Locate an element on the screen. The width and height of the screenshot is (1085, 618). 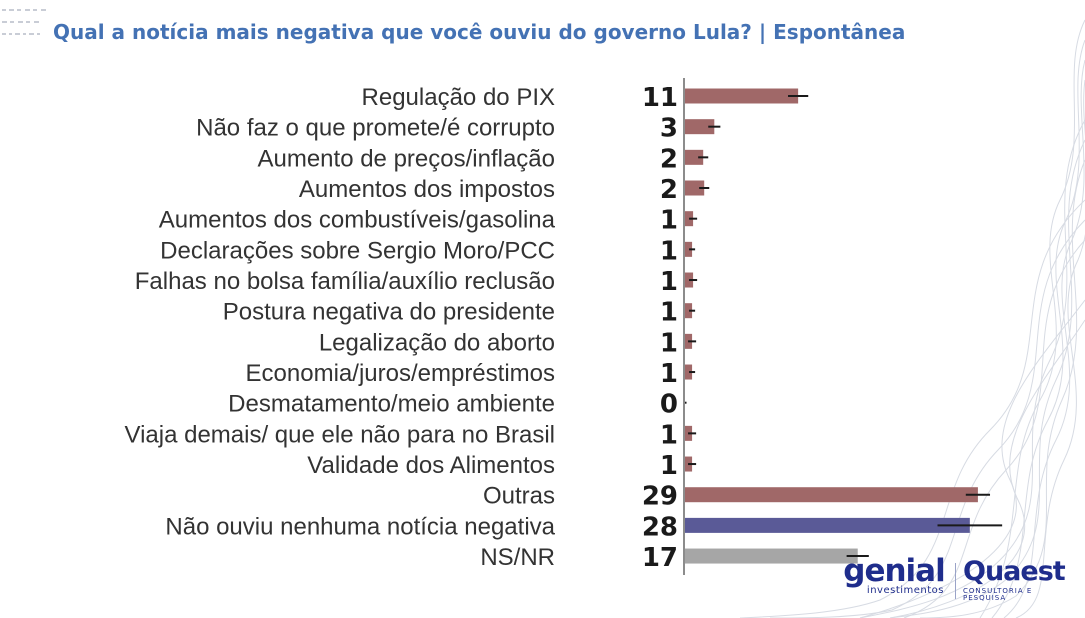
category-label: Não faz o que promete/é corrupto is located at coordinates (375, 128).